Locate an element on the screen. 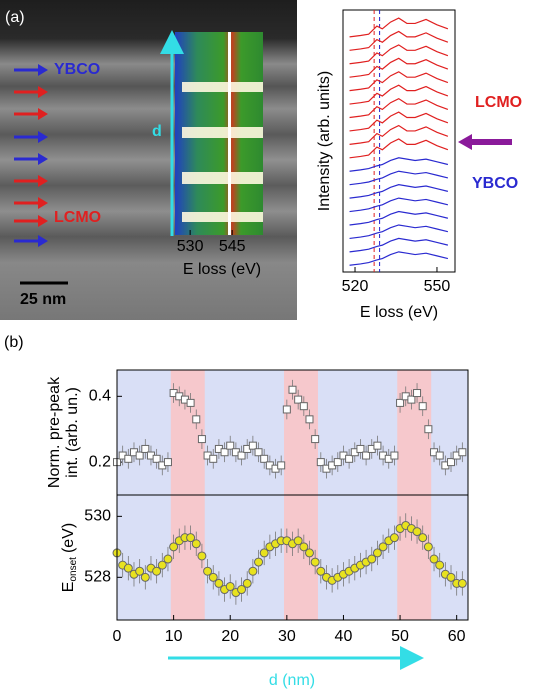 Image resolution: width=548 pixels, height=695 pixels. x-tick-label: 0 is located at coordinates (117, 636).